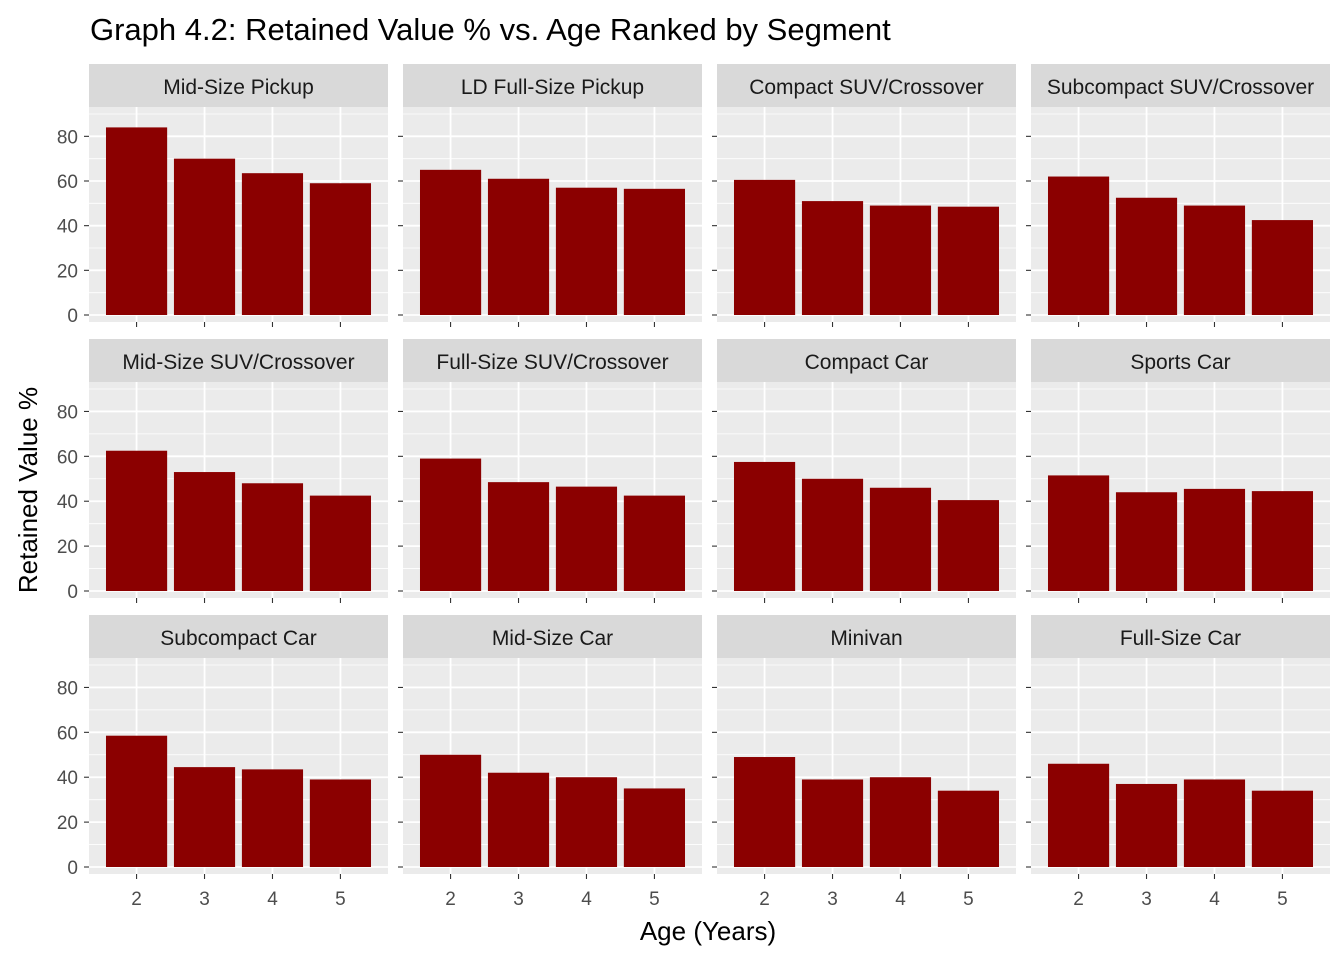 This screenshot has width=1344, height=960. What do you see at coordinates (1178, 762) in the screenshot?
I see `facet-panel: Full-Size Car 2 3 4 5` at bounding box center [1178, 762].